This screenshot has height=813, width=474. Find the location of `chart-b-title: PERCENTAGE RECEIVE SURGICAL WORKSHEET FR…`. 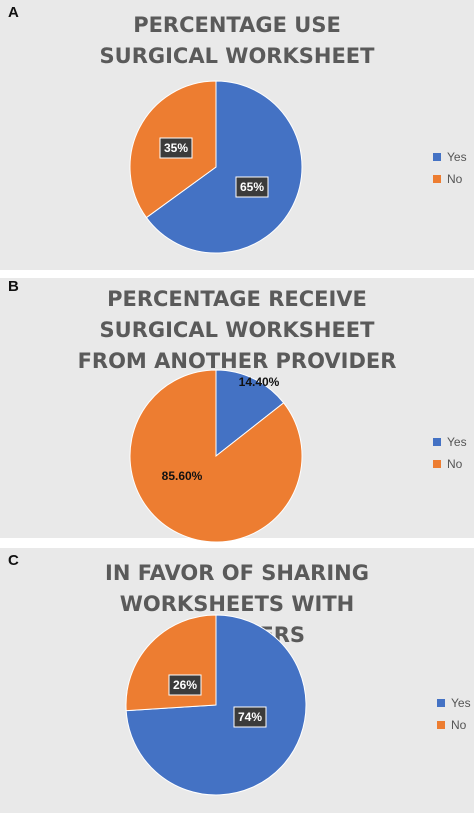

chart-b-title: PERCENTAGE RECEIVE SURGICAL WORKSHEET FR… is located at coordinates (237, 330).